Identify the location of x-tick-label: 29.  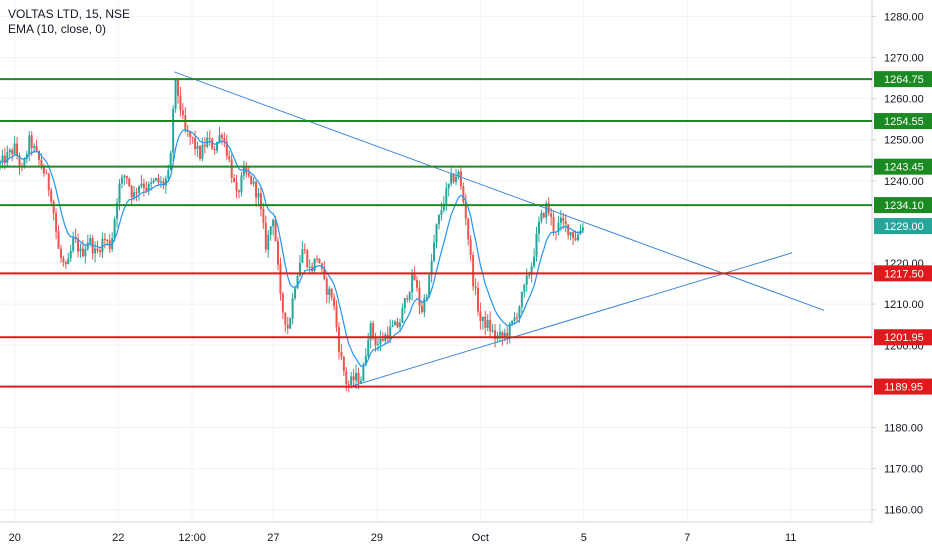
(377, 538).